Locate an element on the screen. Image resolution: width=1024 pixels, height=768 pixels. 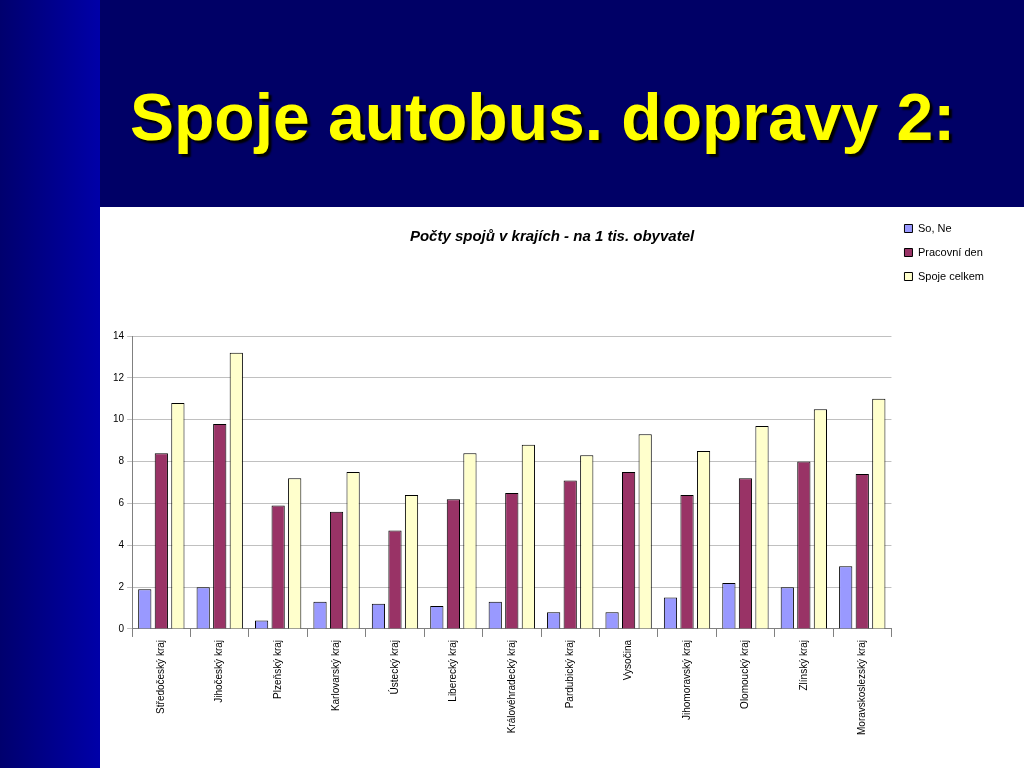
x-tick-label: Karlovarský kraj is located at coordinates (336, 675).